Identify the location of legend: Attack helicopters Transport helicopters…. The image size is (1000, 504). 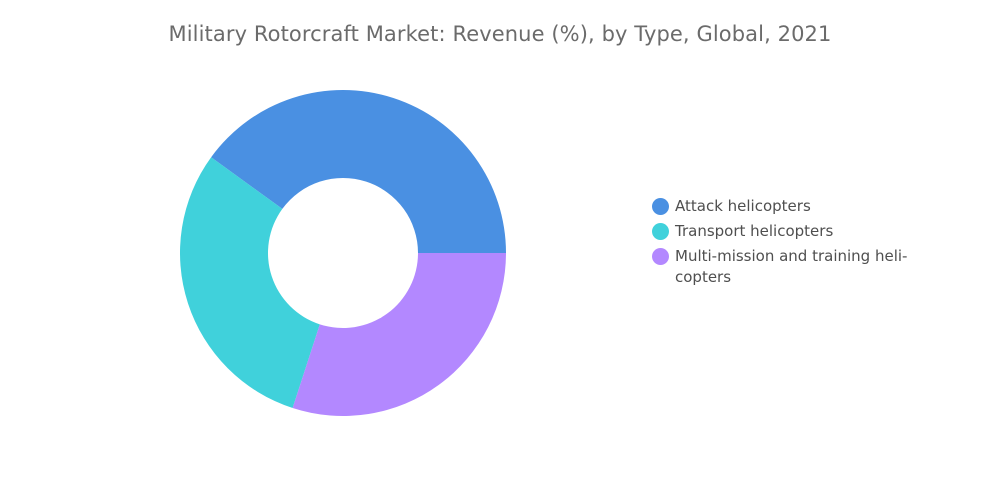
(792, 244).